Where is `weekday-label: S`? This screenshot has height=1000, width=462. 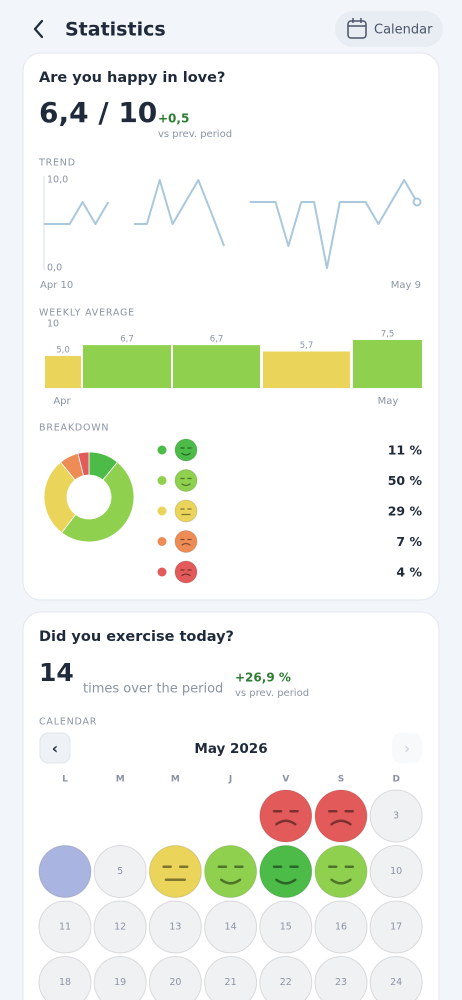 weekday-label: S is located at coordinates (341, 780).